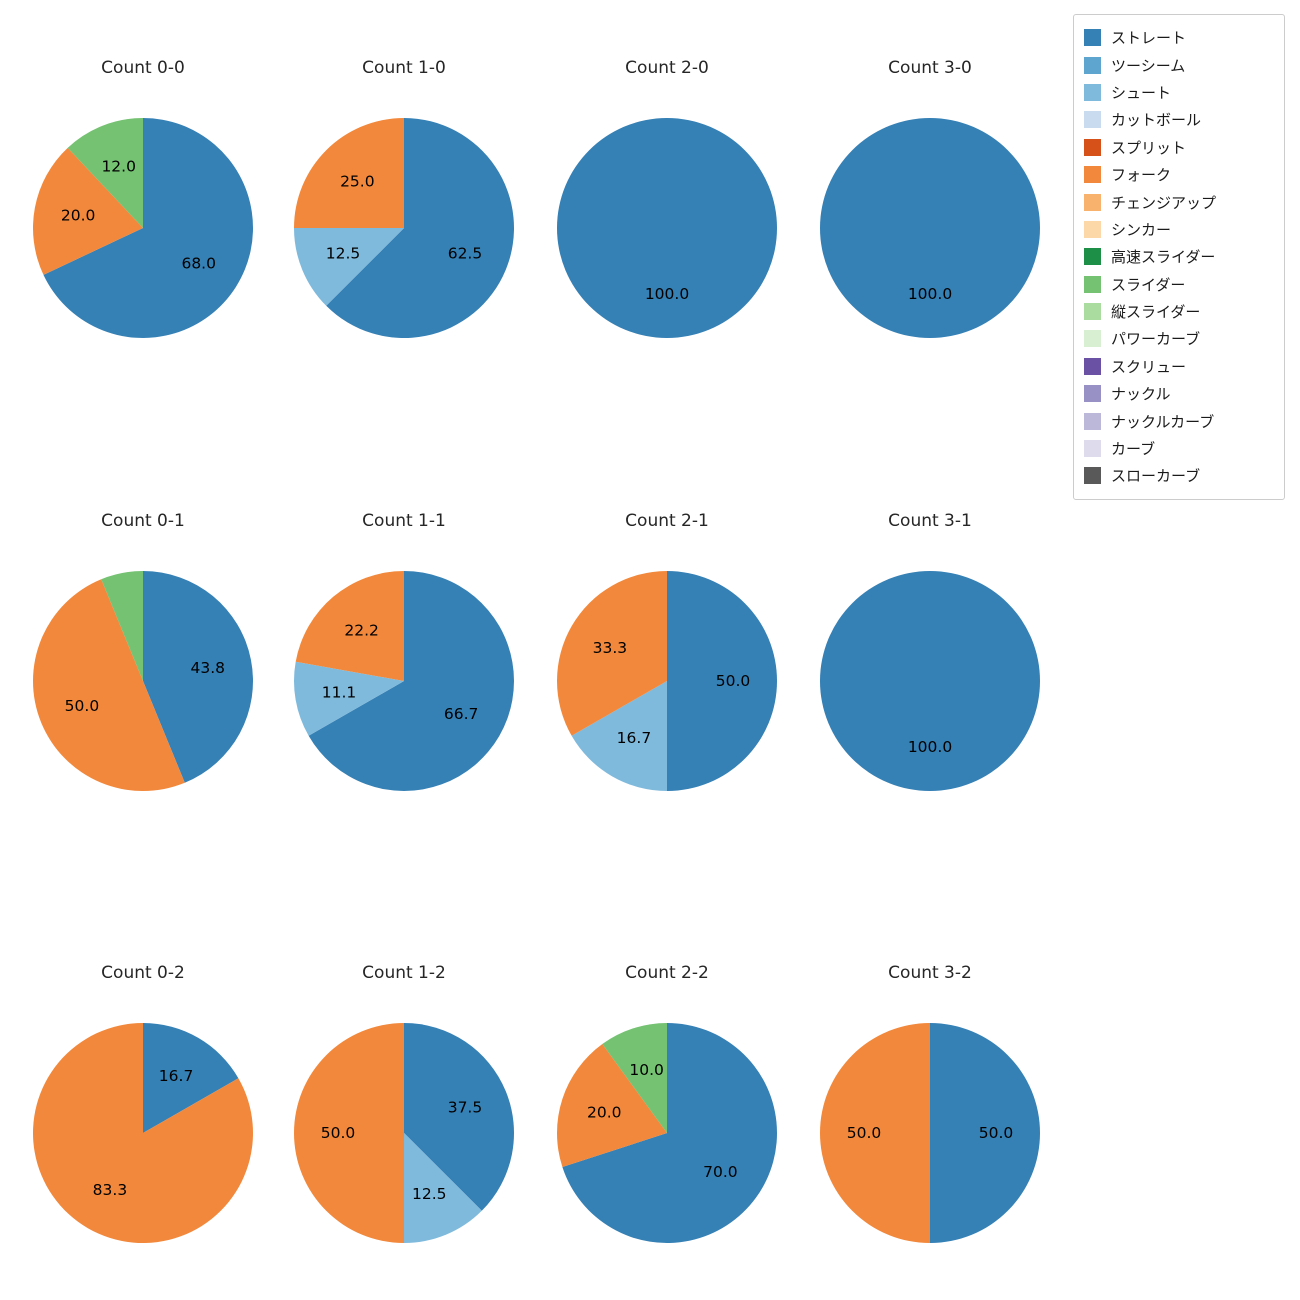 The image size is (1300, 1300). Describe the element at coordinates (1179, 393) in the screenshot. I see `legend-item: ナックル` at that location.